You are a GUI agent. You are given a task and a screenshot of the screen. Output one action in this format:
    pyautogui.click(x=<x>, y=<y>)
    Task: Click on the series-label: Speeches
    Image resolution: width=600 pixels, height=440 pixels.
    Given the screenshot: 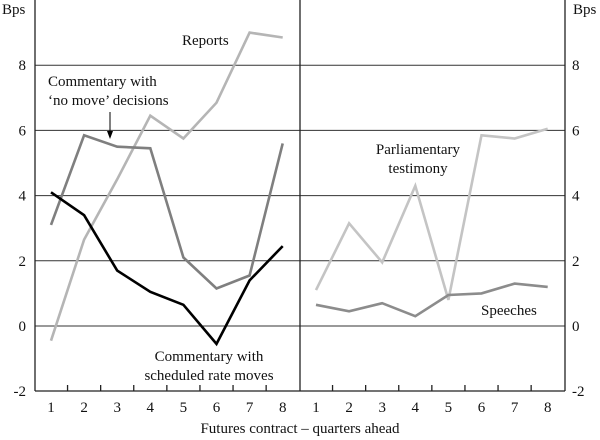 What is the action you would take?
    pyautogui.click(x=509, y=311)
    